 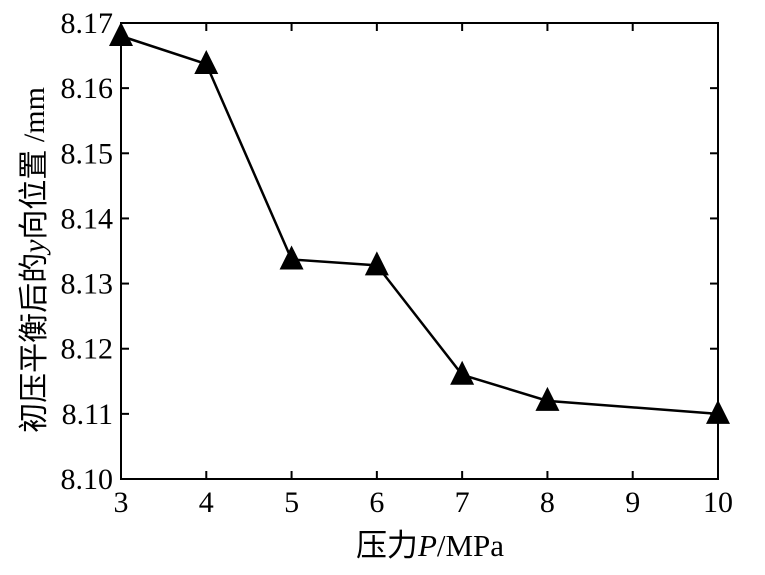 I want to click on y-axis-label: 初压平衡后的y向位置 /mm, so click(x=34, y=260).